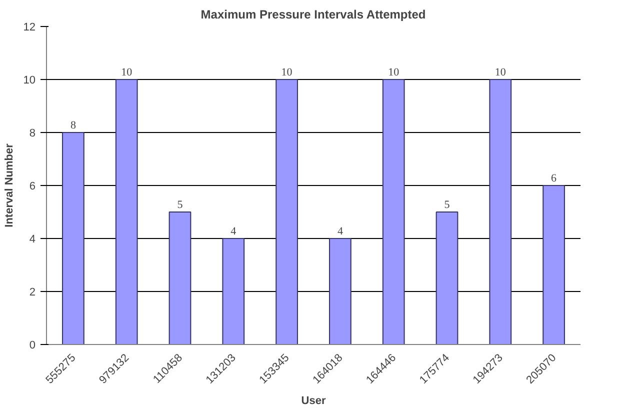 This screenshot has width=622, height=412. I want to click on y-axis-title: Interval Number, so click(9, 185).